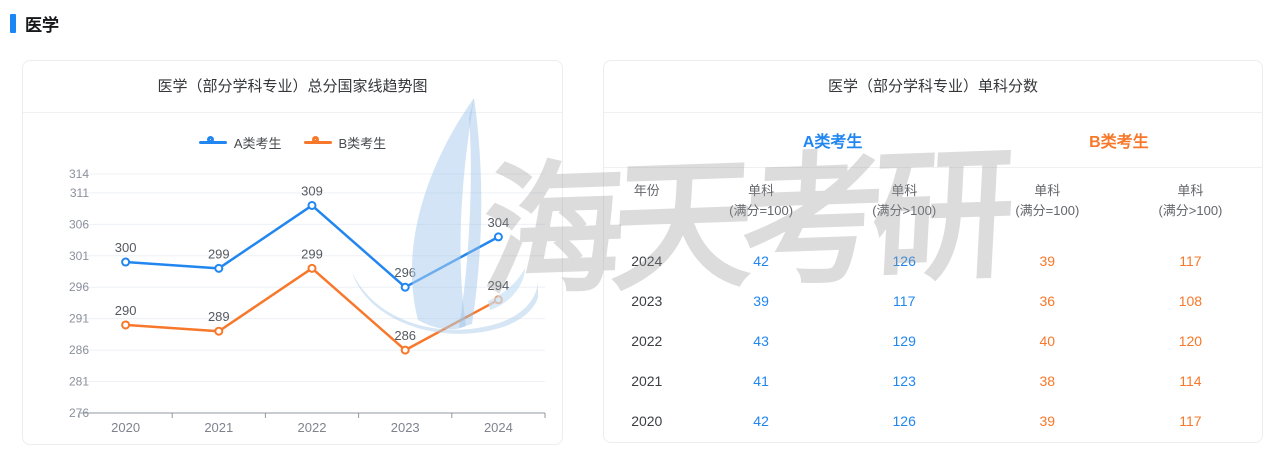 The image size is (1280, 457). Describe the element at coordinates (933, 87) in the screenshot. I see `score-table-title: 医学（部分学科专业）单科分数` at that location.